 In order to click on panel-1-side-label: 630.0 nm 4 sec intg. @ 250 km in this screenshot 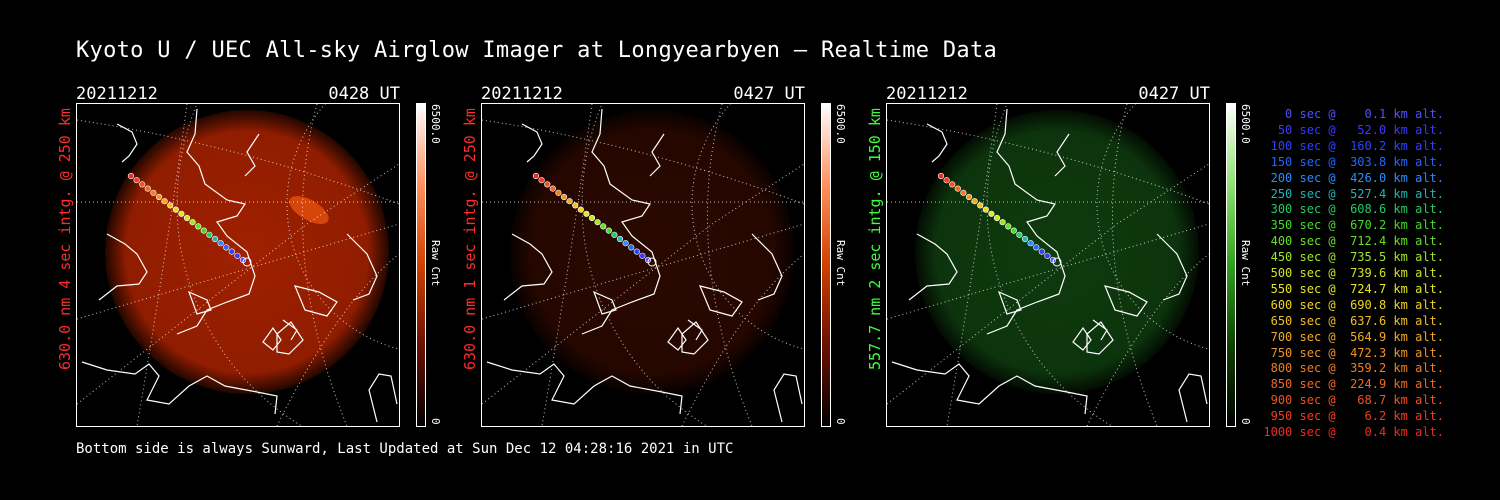, I will do `click(65, 239)`.